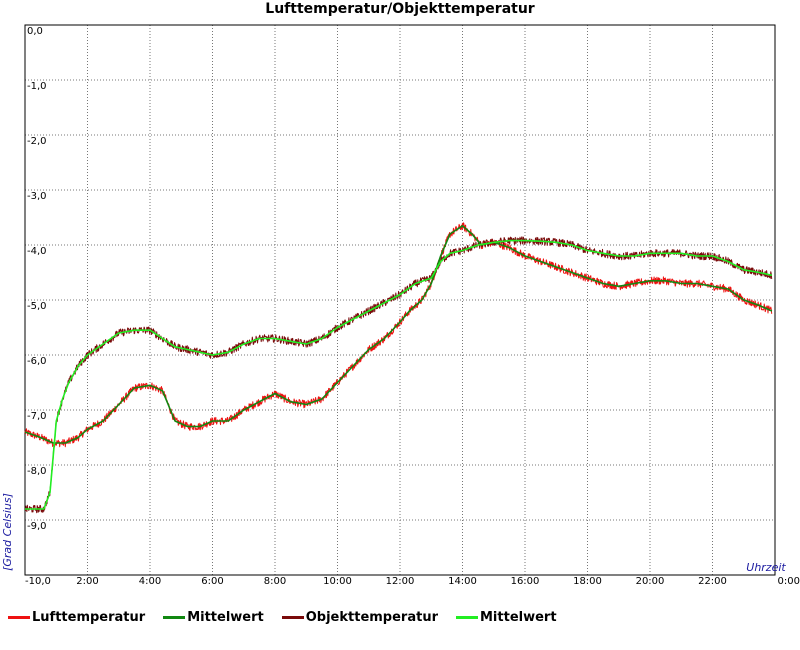 The height and width of the screenshot is (650, 800). I want to click on y-tick-label: -3,0, so click(37, 196).